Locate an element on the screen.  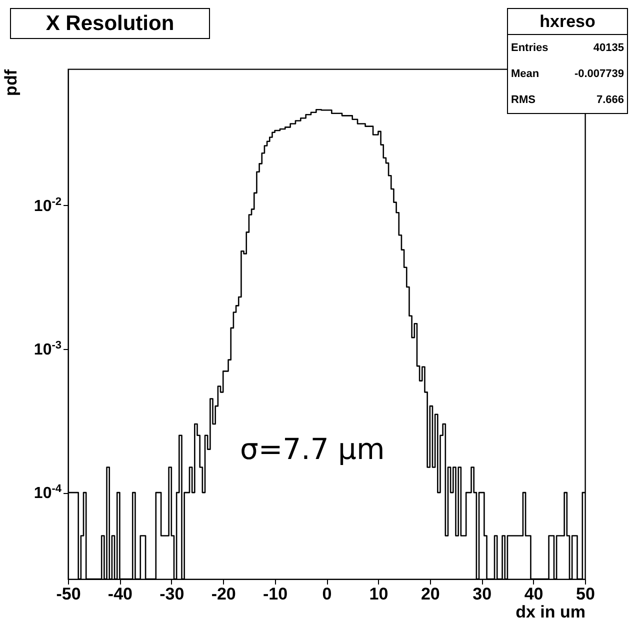
y-axis-title: pdf is located at coordinates (11, 82).